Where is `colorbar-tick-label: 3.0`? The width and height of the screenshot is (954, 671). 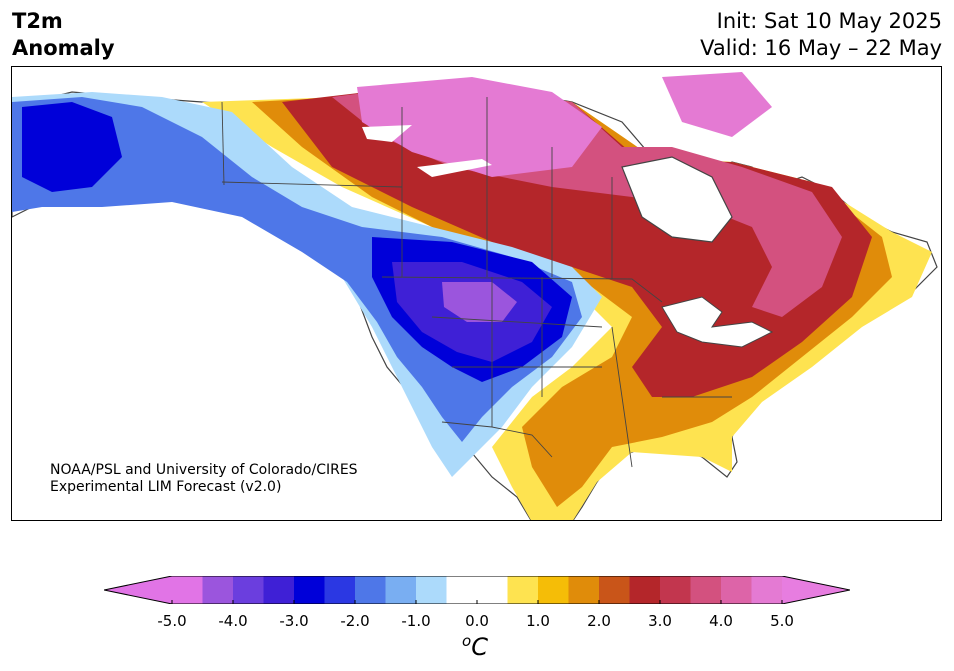 colorbar-tick-label: 3.0 is located at coordinates (660, 621).